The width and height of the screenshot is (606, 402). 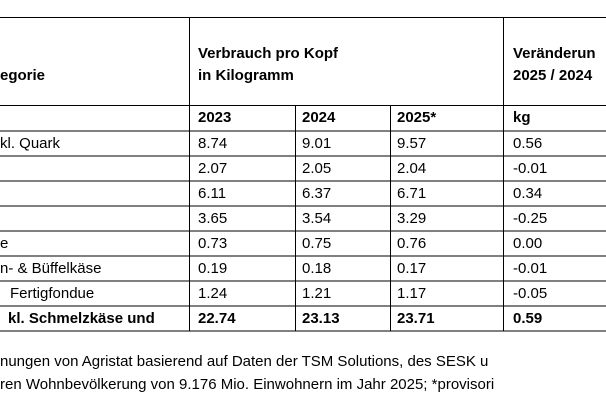 What do you see at coordinates (212, 293) in the screenshot?
I see `cell-value: 1.24` at bounding box center [212, 293].